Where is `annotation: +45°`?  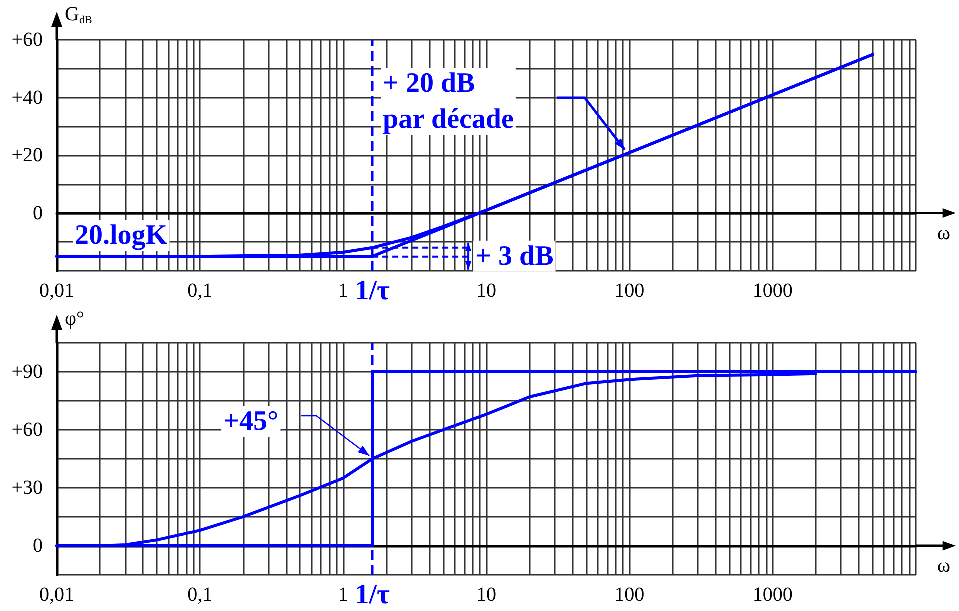
annotation: +45° is located at coordinates (251, 421).